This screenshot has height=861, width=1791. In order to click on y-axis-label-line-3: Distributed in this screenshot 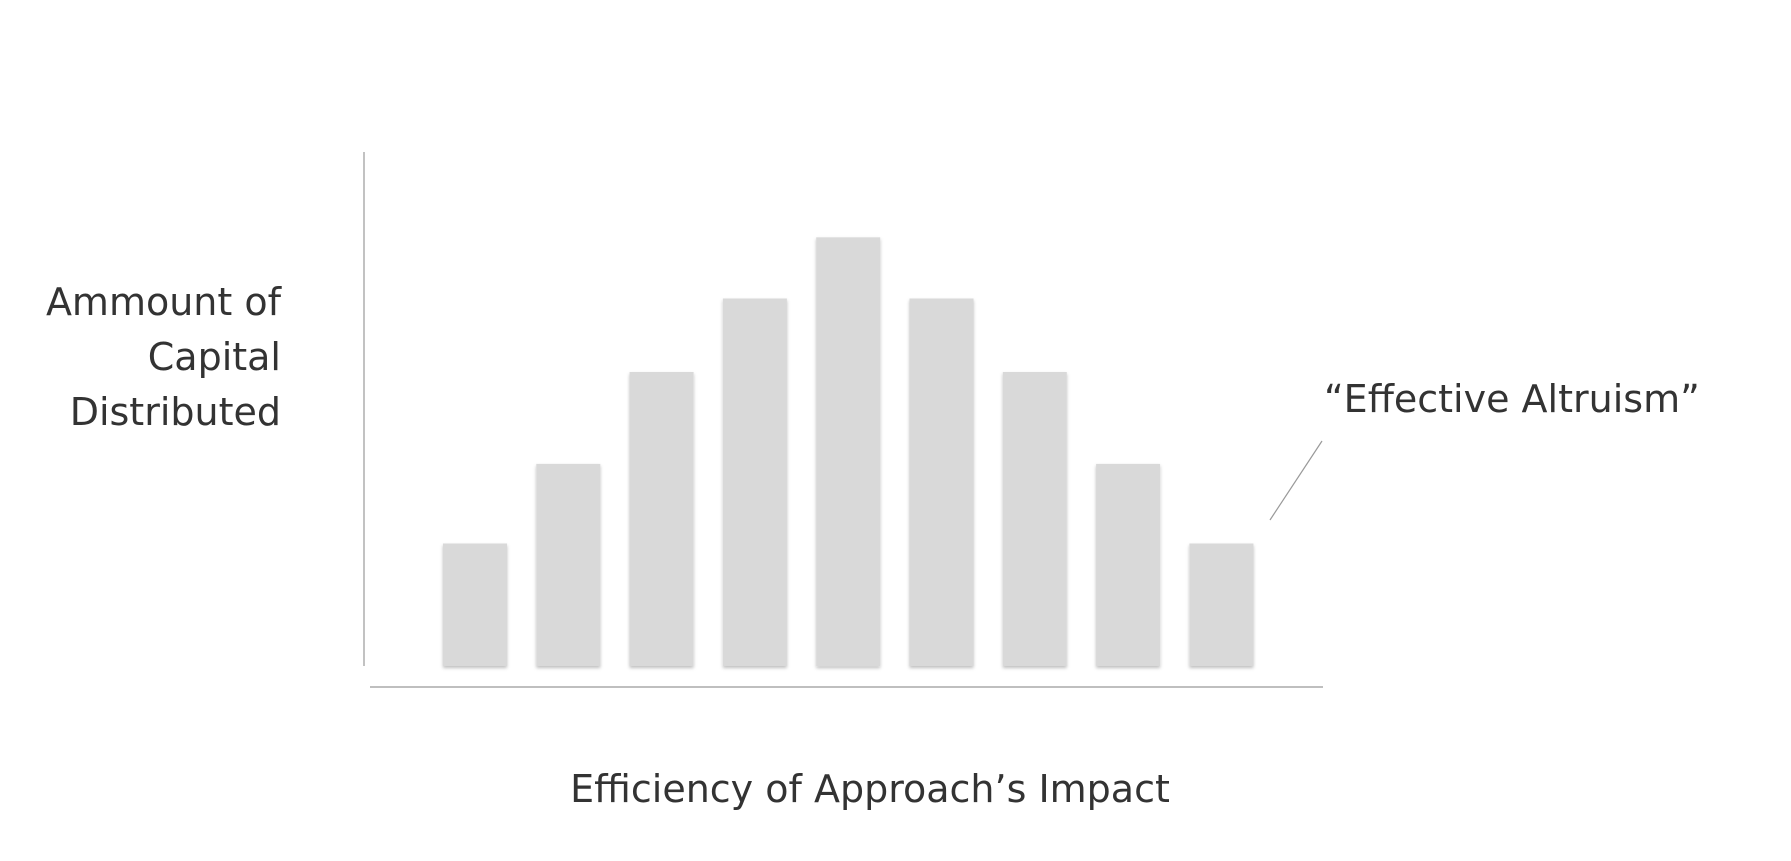, I will do `click(175, 412)`.